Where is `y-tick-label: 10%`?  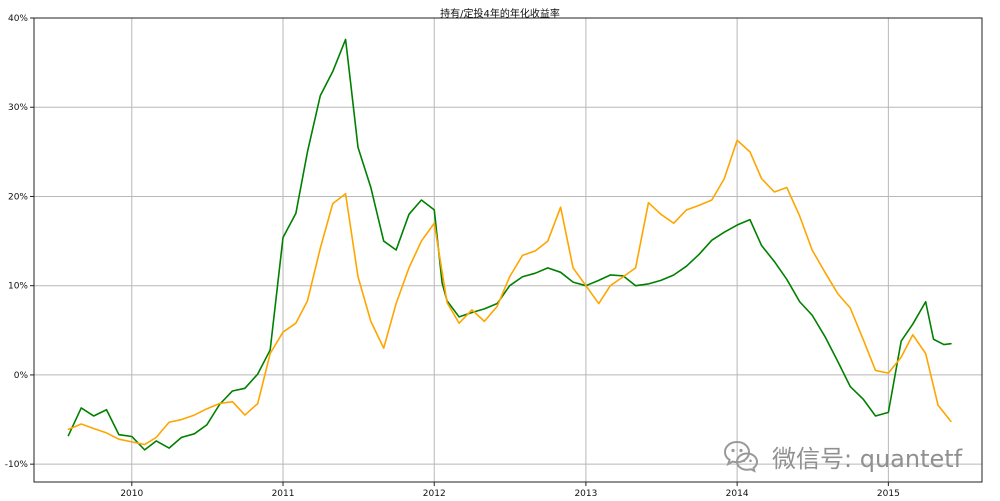
y-tick-label: 10% is located at coordinates (18, 287).